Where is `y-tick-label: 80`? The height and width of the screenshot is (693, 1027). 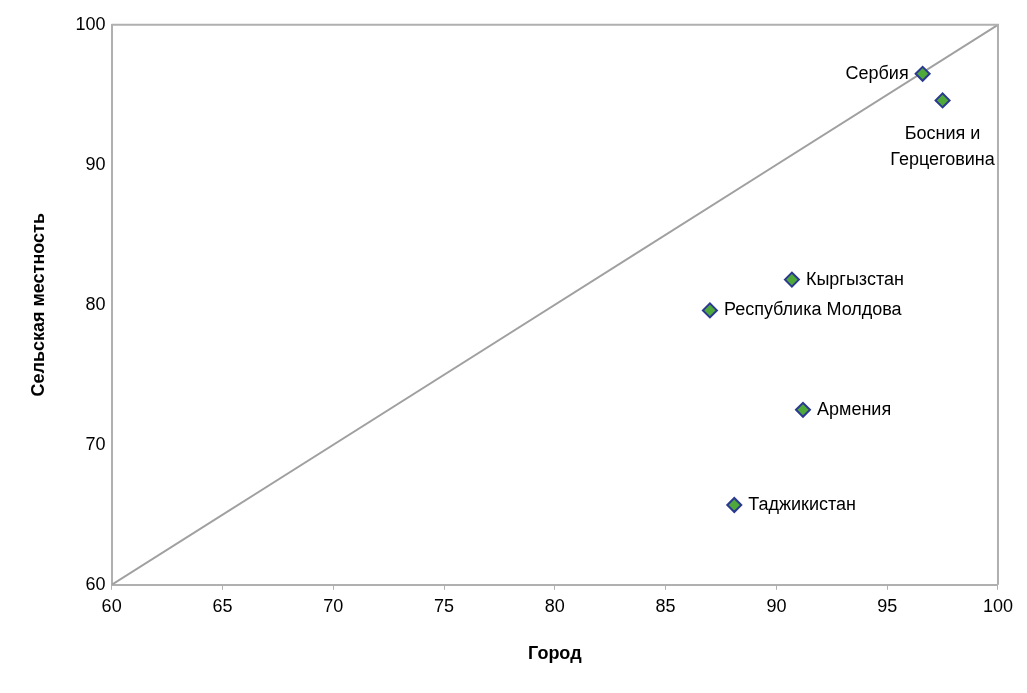 y-tick-label: 80 is located at coordinates (95, 303).